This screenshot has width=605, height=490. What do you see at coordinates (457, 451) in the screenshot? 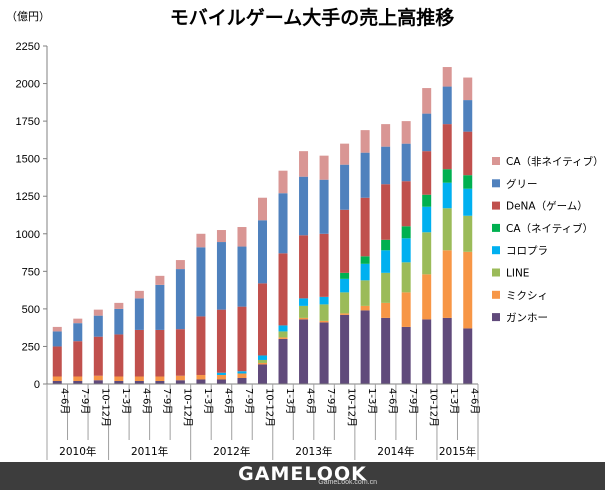
I see `year-label: 2015年` at bounding box center [457, 451].